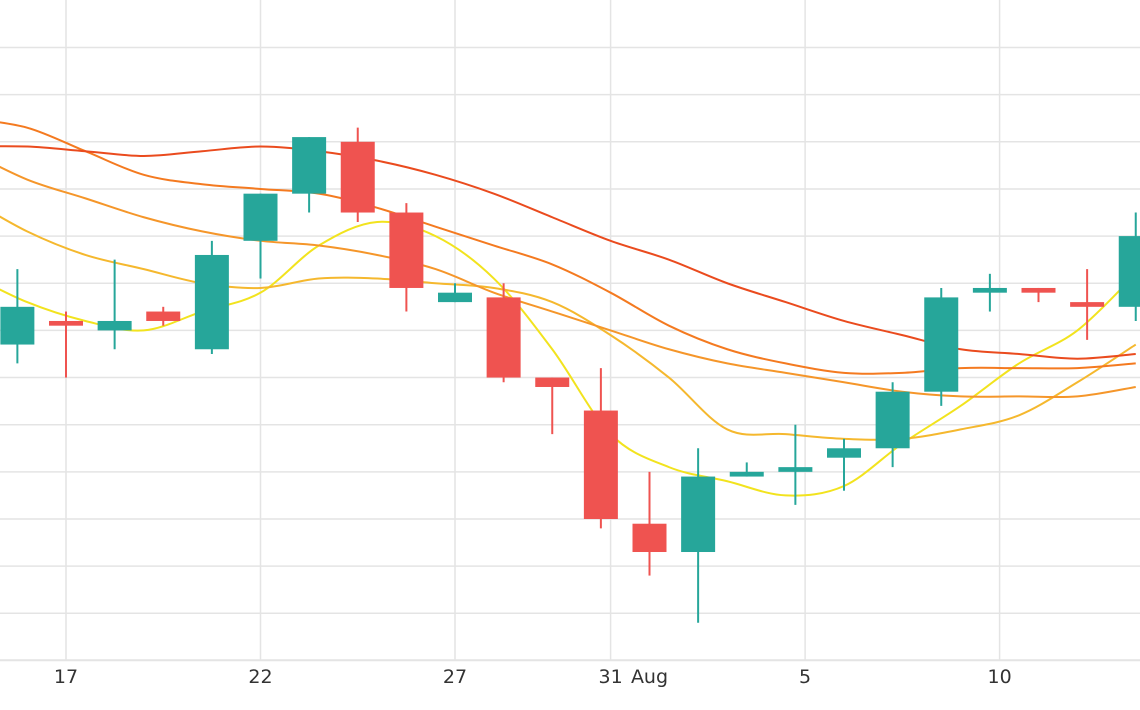 This screenshot has height=710, width=1140. I want to click on x-tick-label: 5, so click(805, 677).